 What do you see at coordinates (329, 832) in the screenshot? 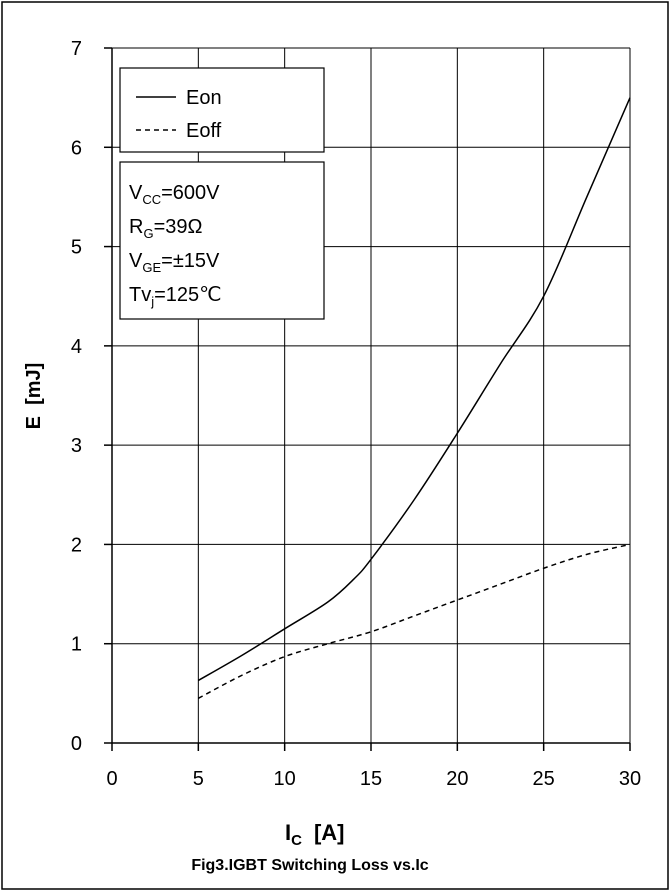
I see `x-axis-label-unit: [A]` at bounding box center [329, 832].